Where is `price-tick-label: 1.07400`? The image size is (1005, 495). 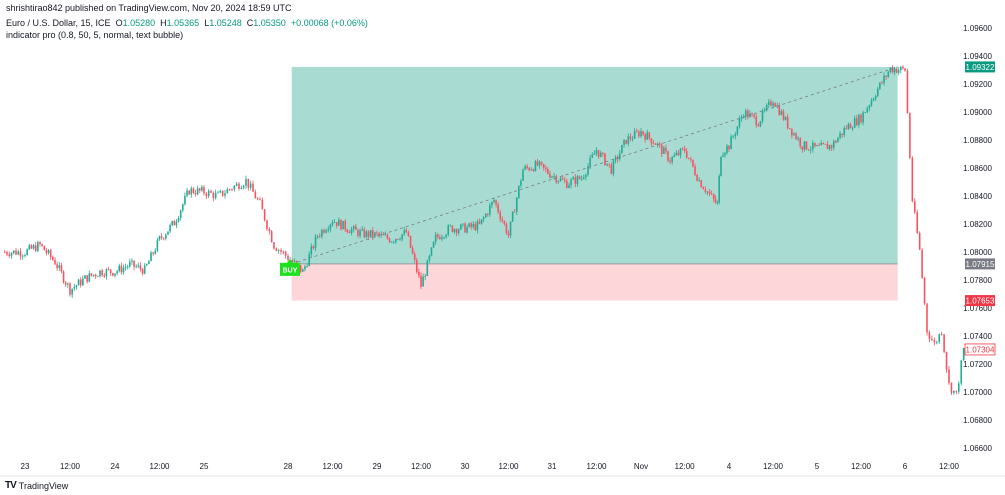
price-tick-label: 1.07400 is located at coordinates (977, 336).